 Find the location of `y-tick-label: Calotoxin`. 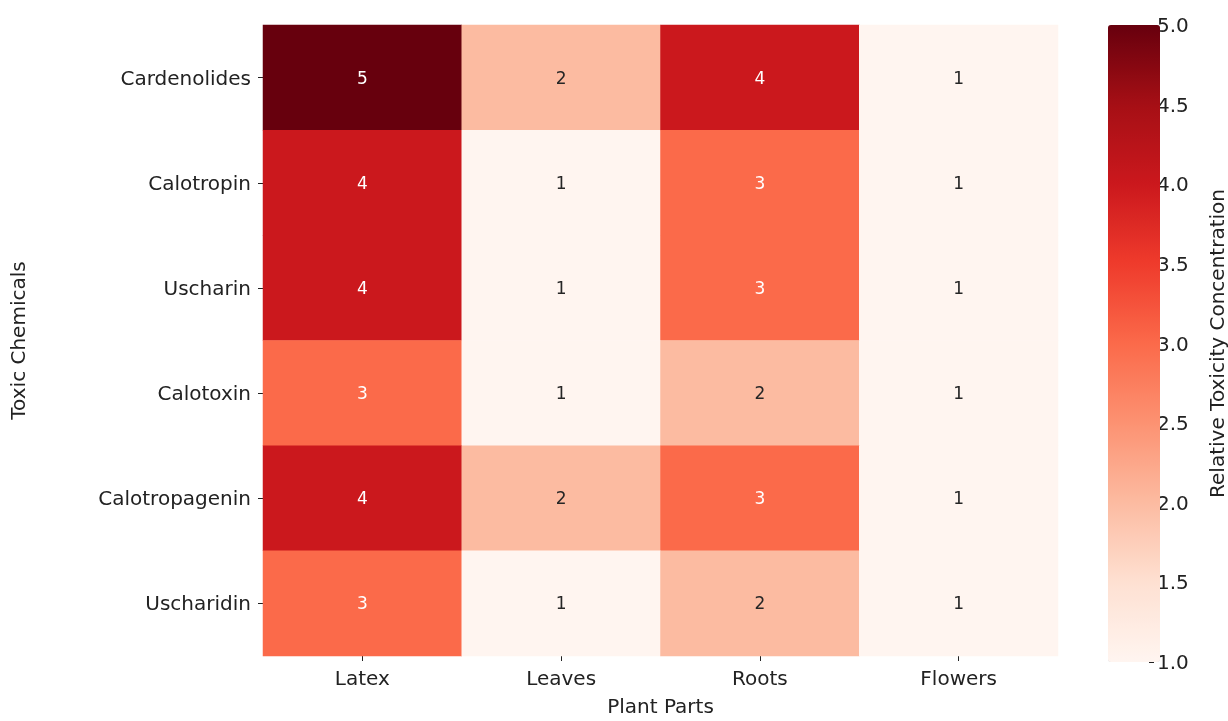

y-tick-label: Calotoxin is located at coordinates (204, 393).